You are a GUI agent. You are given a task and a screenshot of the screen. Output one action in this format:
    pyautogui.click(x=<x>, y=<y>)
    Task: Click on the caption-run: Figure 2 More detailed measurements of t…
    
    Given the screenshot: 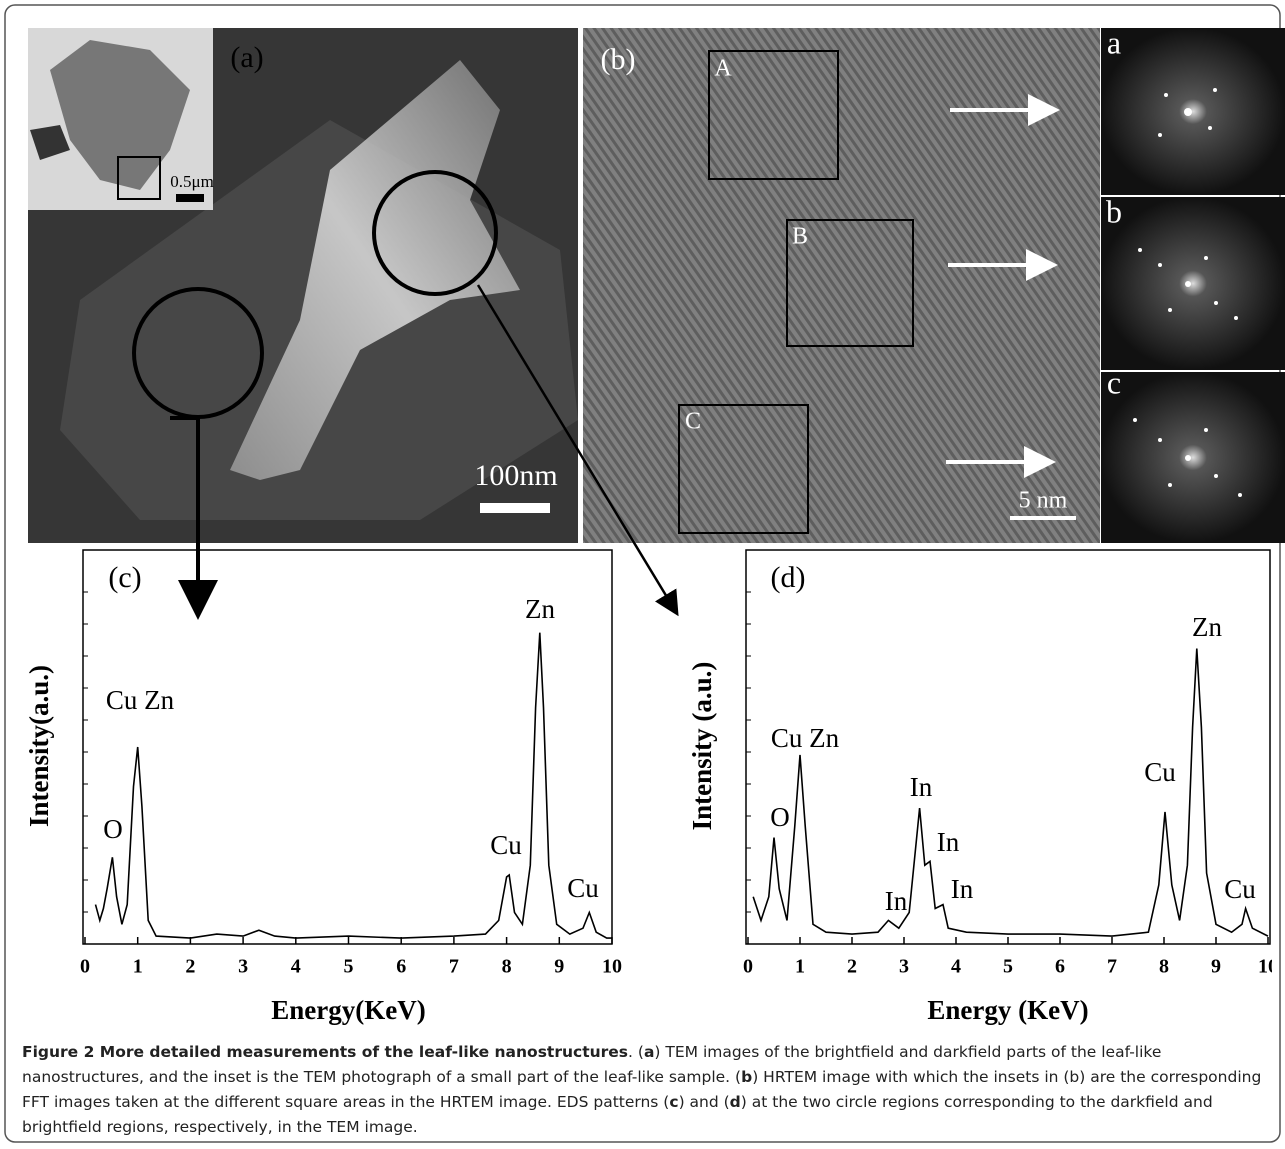 What is the action you would take?
    pyautogui.click(x=325, y=1052)
    